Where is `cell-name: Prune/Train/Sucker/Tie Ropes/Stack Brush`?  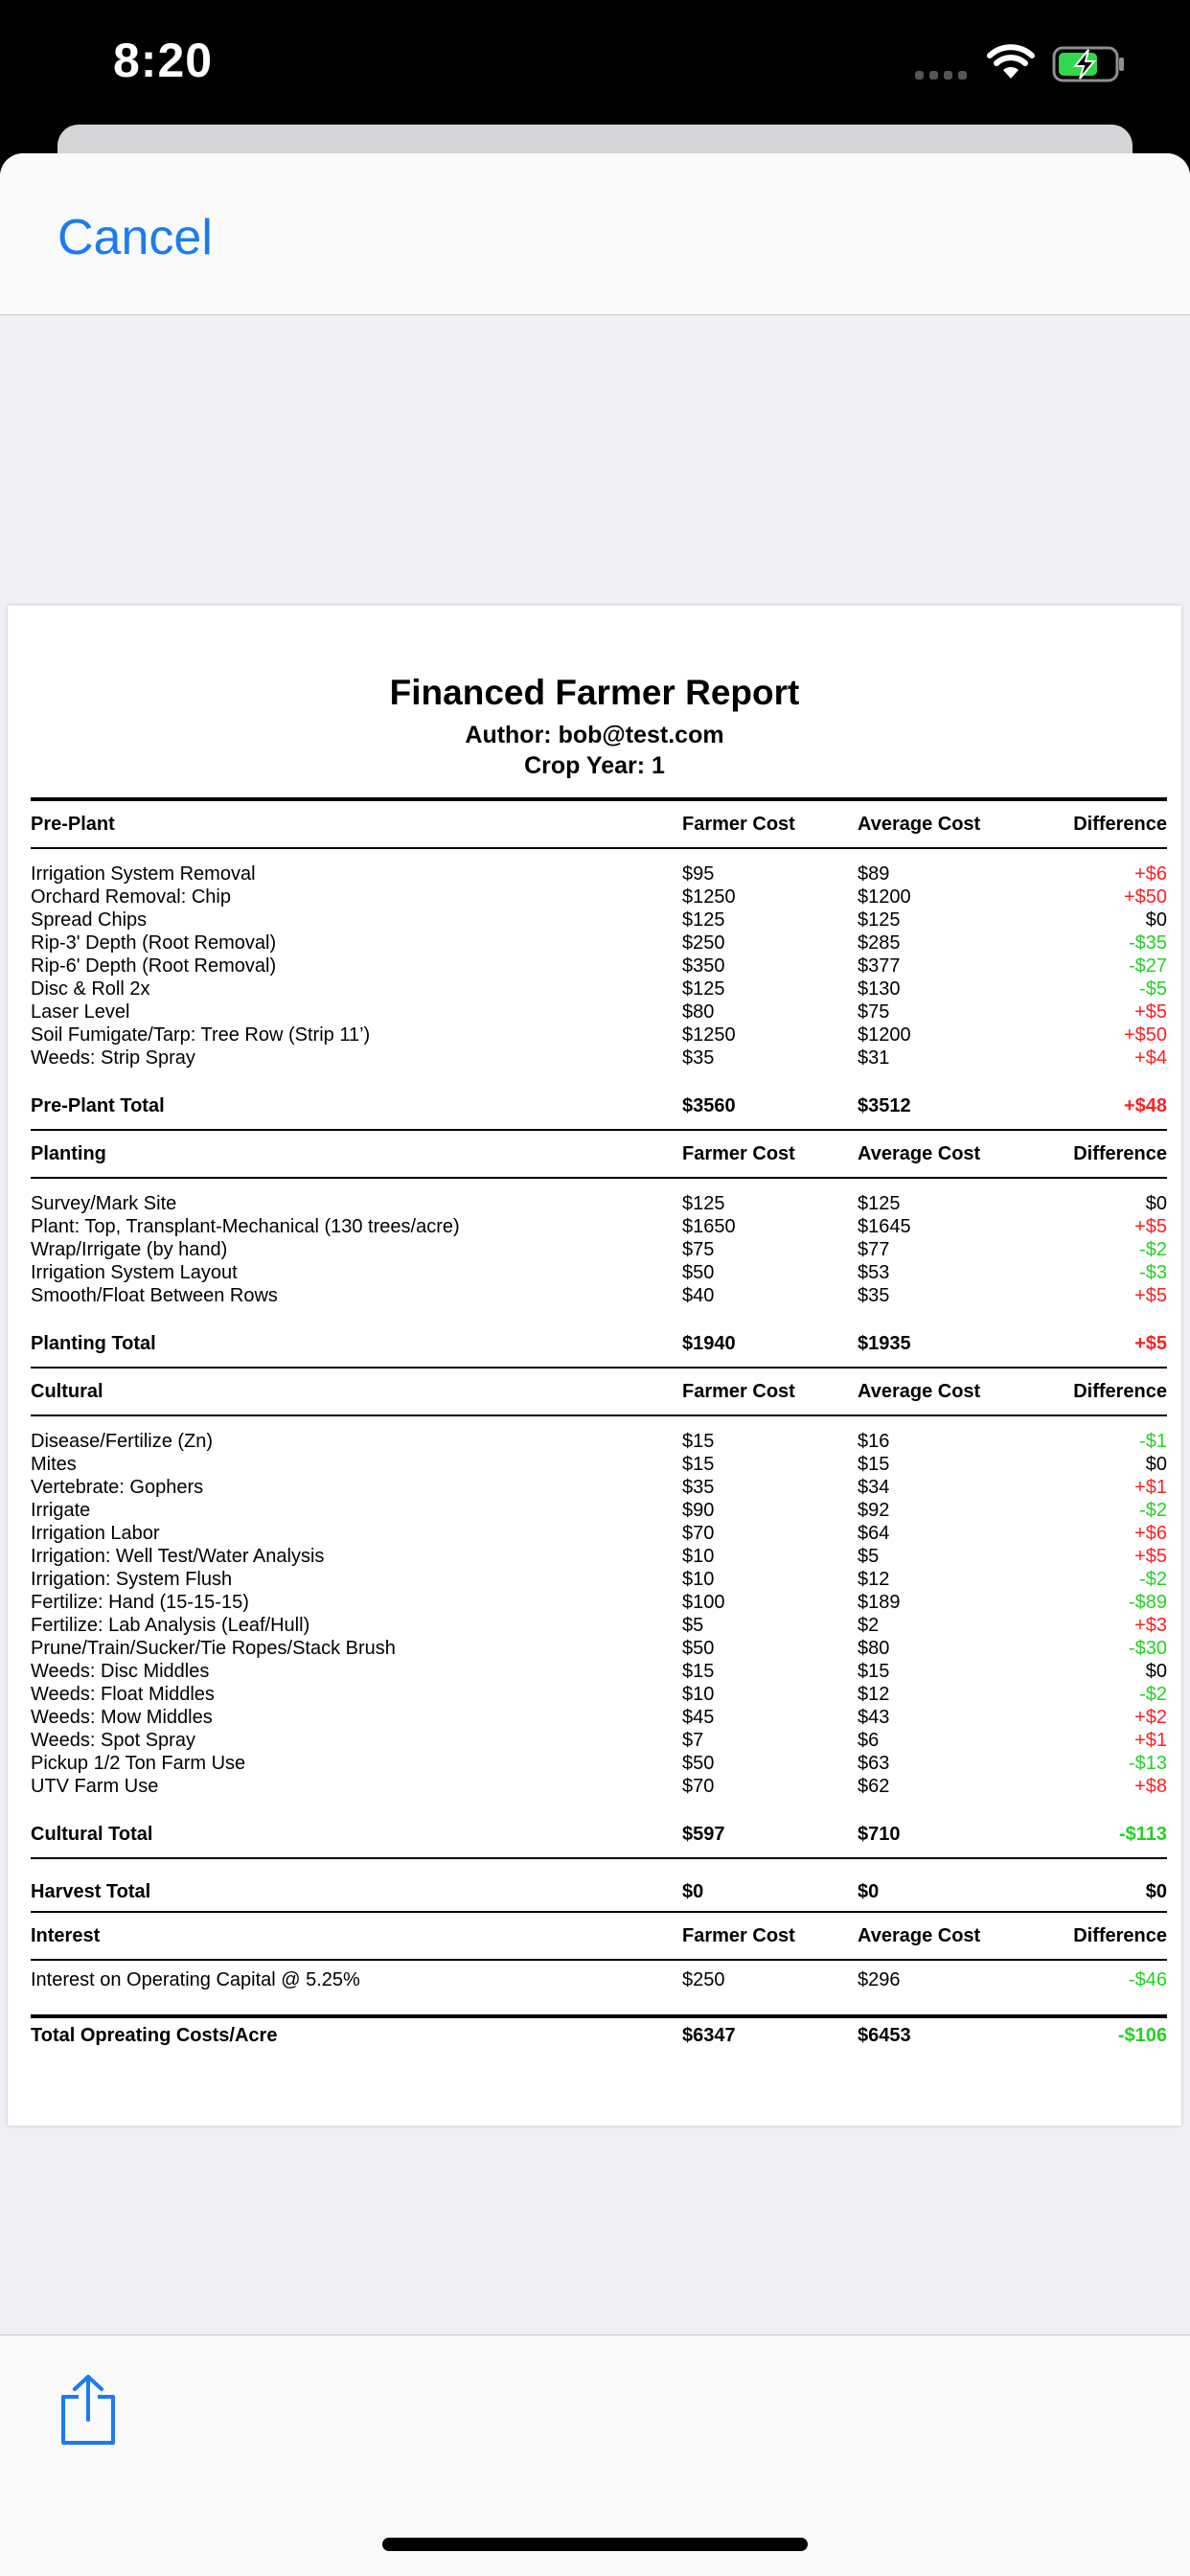 cell-name: Prune/Train/Sucker/Tie Ropes/Stack Brush is located at coordinates (214, 1648).